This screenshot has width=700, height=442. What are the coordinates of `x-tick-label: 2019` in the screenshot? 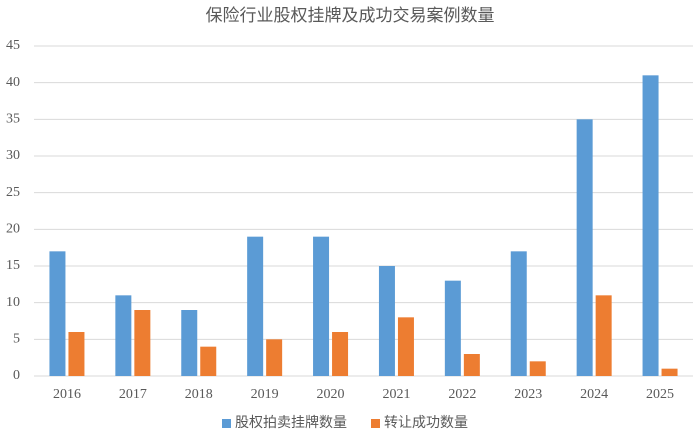 It's located at (265, 394).